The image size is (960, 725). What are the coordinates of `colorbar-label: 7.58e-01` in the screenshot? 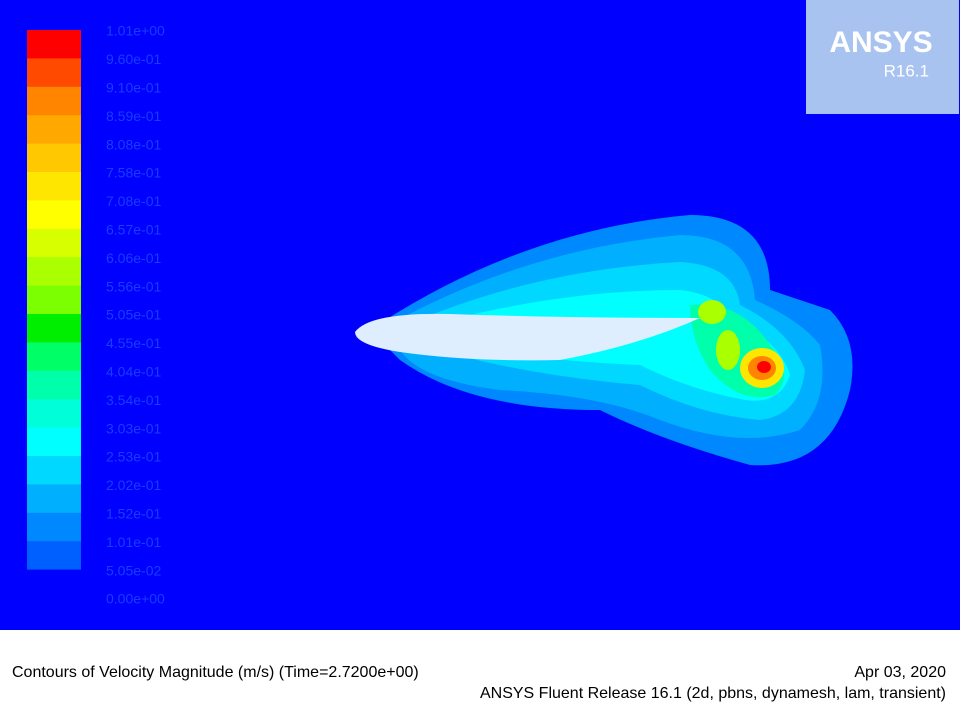 It's located at (133, 173).